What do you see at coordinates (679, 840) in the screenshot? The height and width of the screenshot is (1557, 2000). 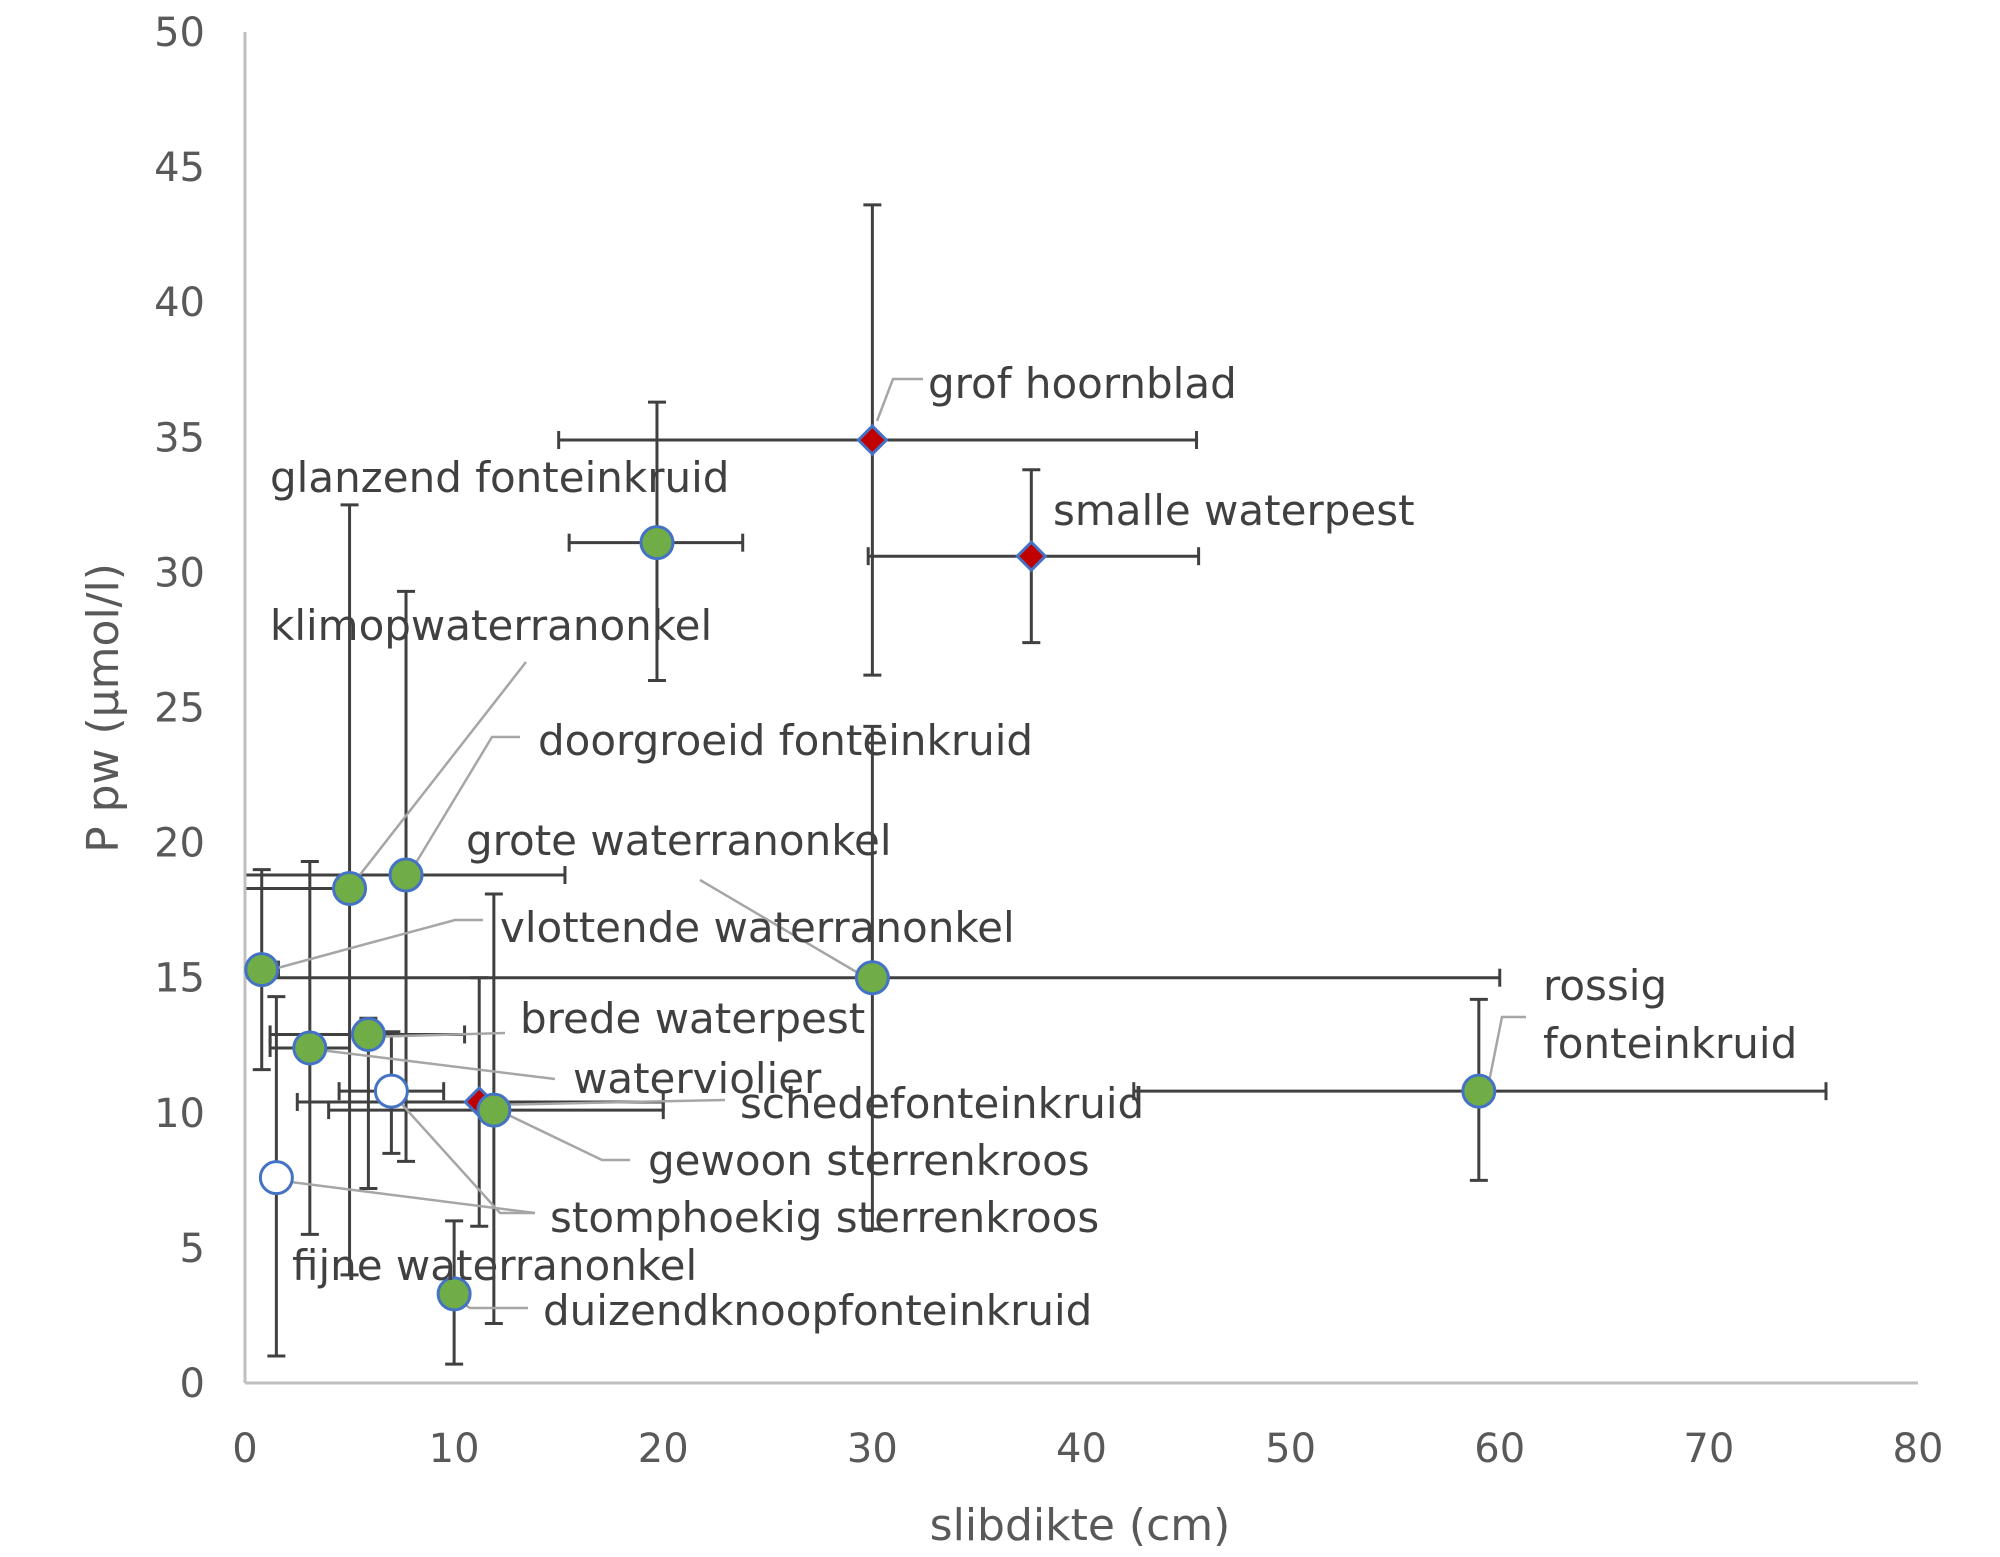 I see `data-point-label: grote waterranonkel` at bounding box center [679, 840].